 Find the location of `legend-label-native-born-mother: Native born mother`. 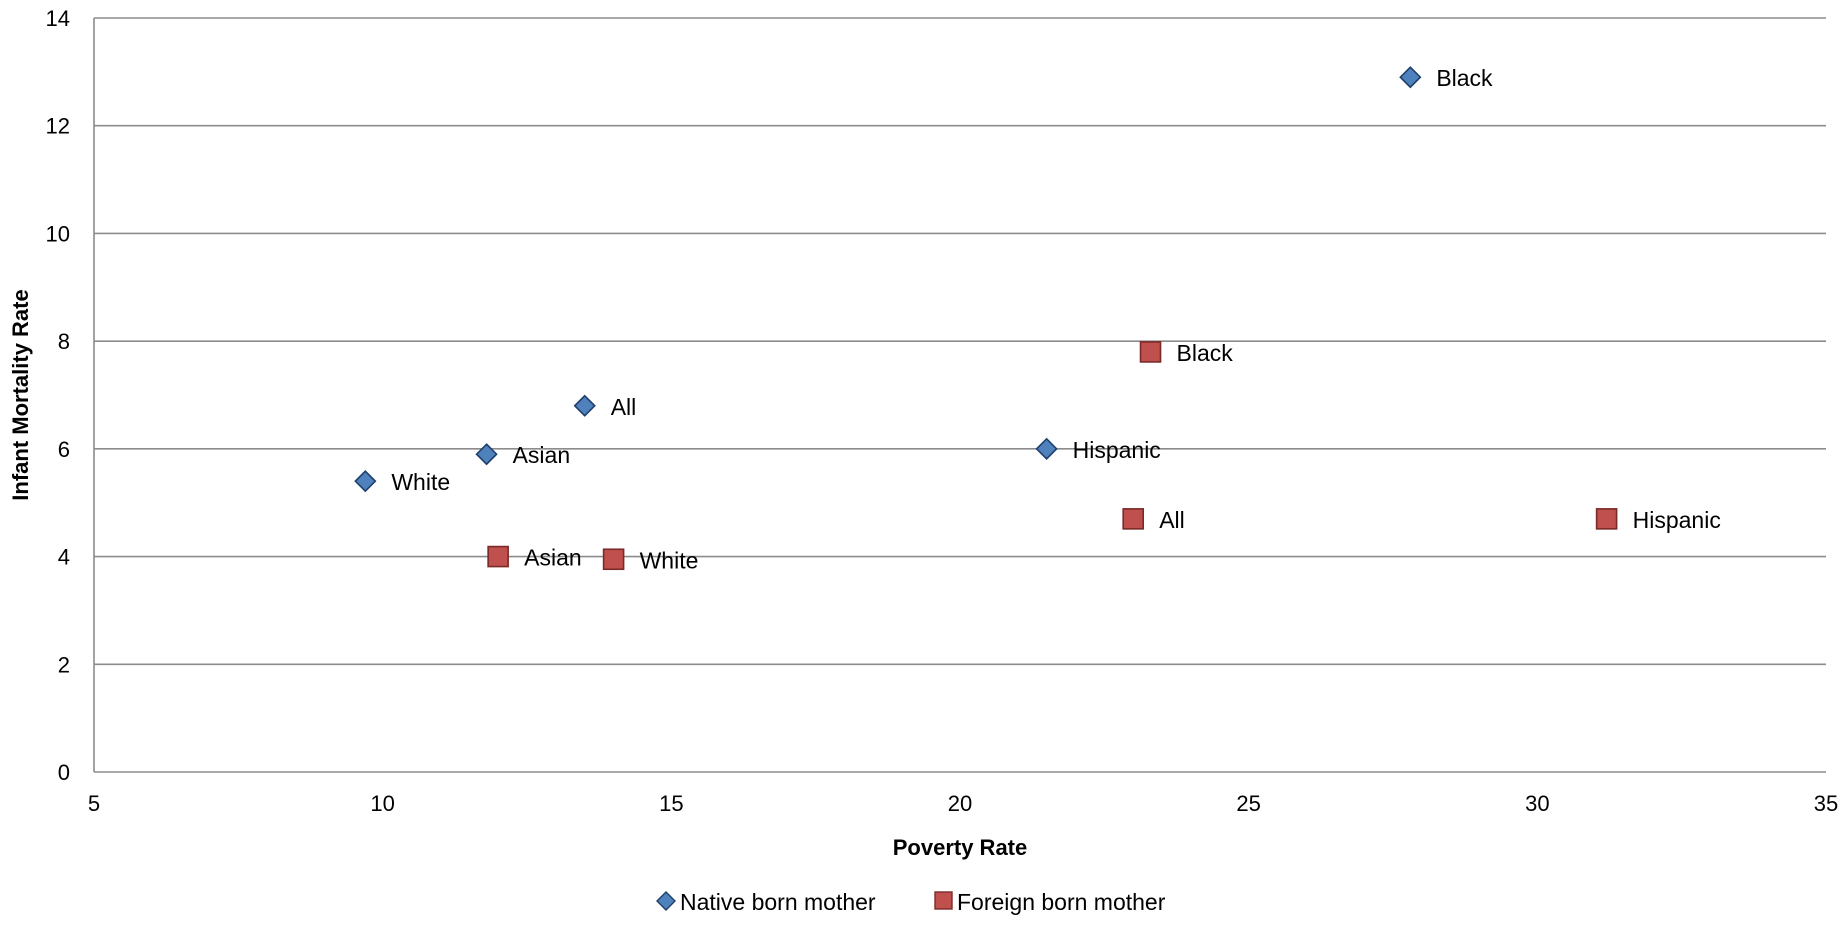

legend-label-native-born-mother: Native born mother is located at coordinates (778, 902).